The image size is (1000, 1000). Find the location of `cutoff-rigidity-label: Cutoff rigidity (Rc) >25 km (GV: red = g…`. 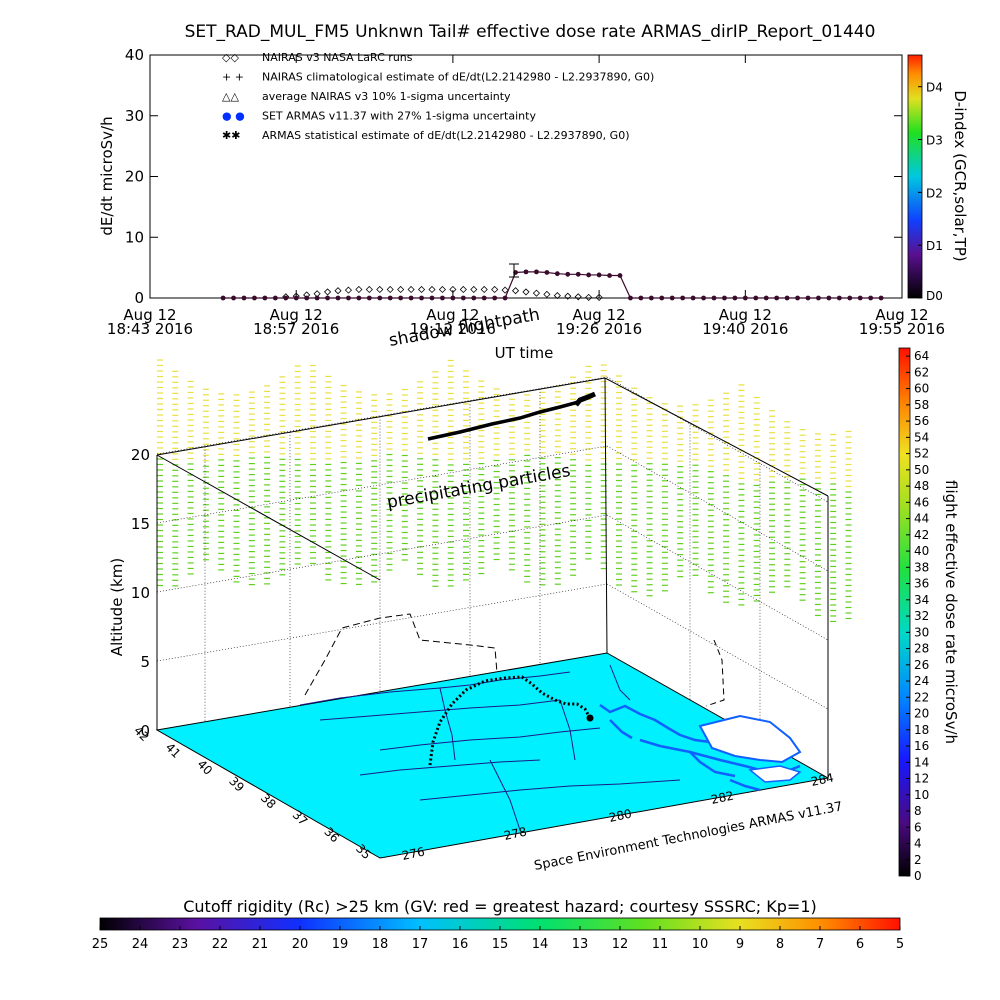

cutoff-rigidity-label: Cutoff rigidity (Rc) >25 km (GV: red = g… is located at coordinates (500, 906).